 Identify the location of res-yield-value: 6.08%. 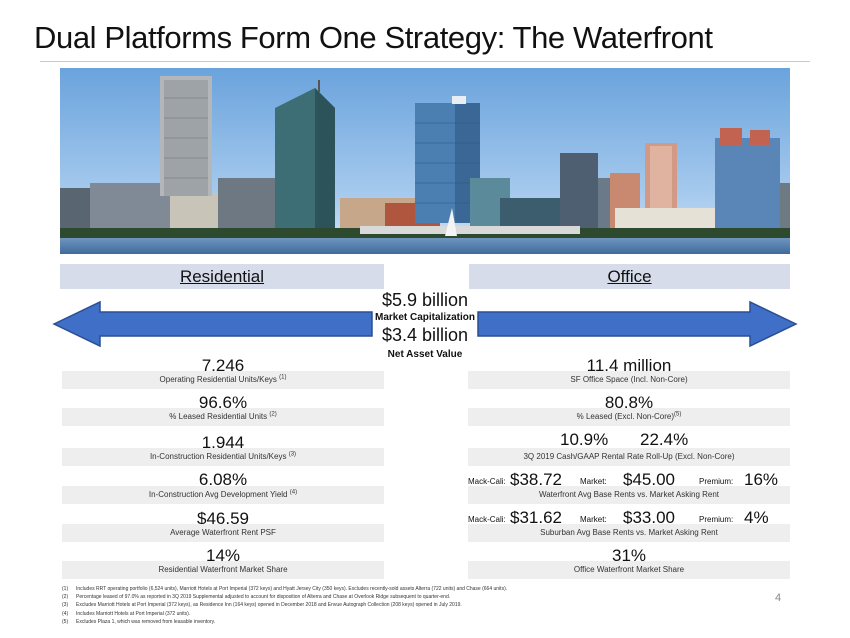
(223, 479).